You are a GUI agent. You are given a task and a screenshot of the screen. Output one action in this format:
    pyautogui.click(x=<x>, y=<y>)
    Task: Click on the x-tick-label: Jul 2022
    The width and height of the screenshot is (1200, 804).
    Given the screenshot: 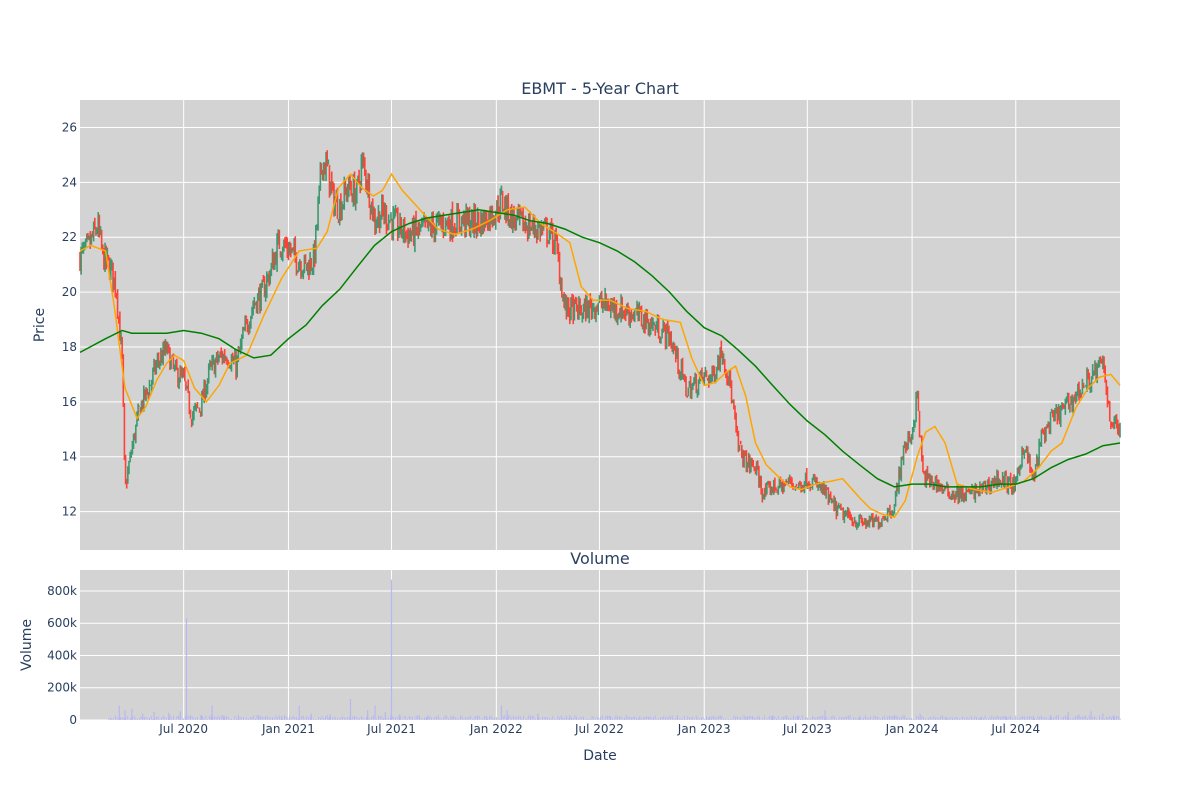 What is the action you would take?
    pyautogui.click(x=599, y=729)
    